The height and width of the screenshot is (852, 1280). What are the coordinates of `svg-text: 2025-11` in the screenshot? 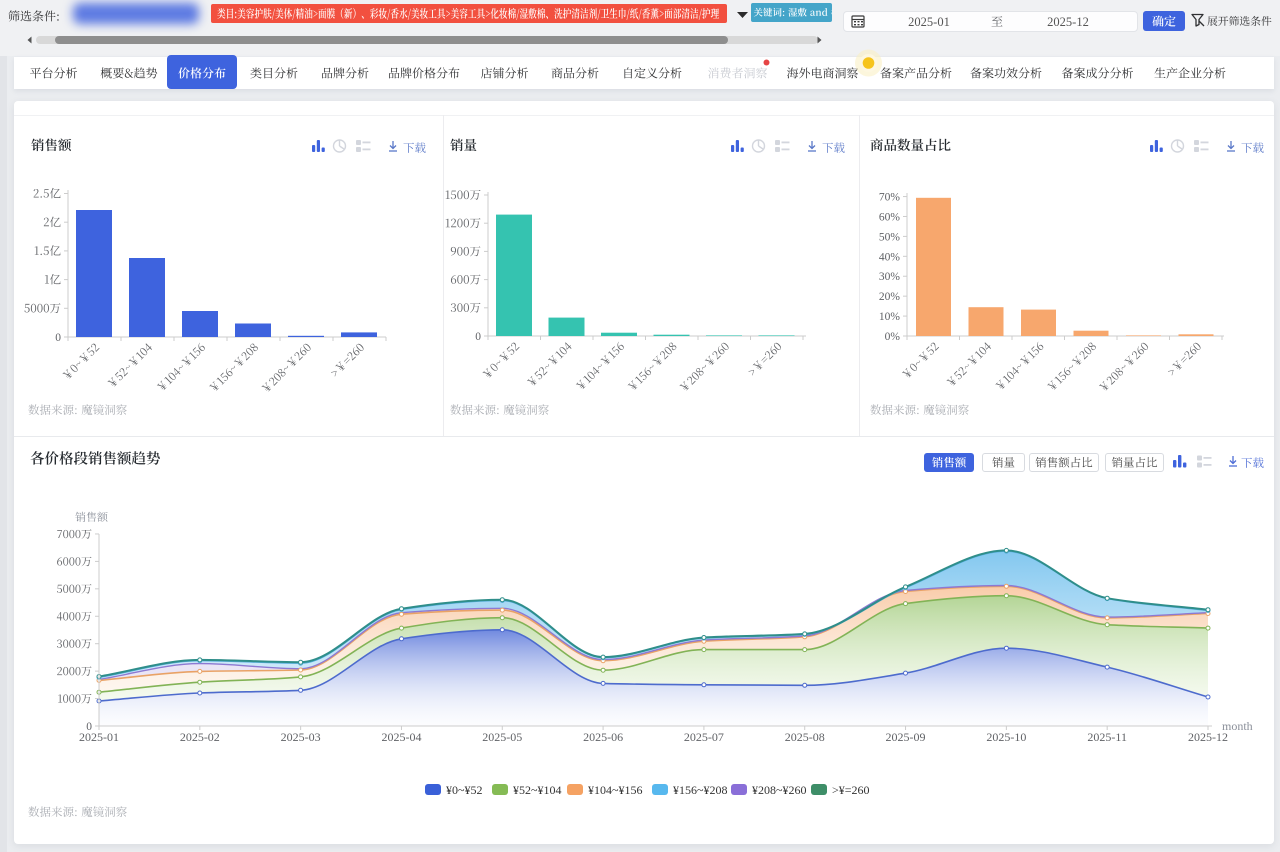 It's located at (1107, 737).